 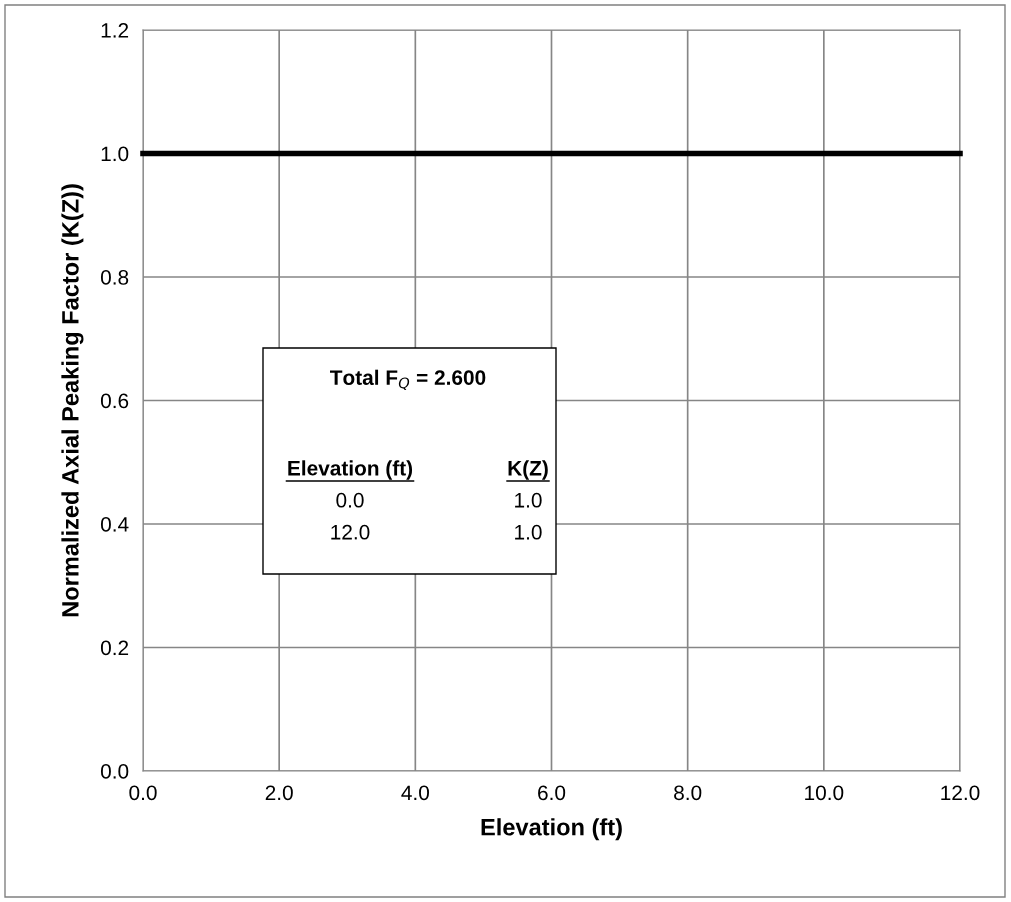 I want to click on x-tick-label: 6.0, so click(x=552, y=793).